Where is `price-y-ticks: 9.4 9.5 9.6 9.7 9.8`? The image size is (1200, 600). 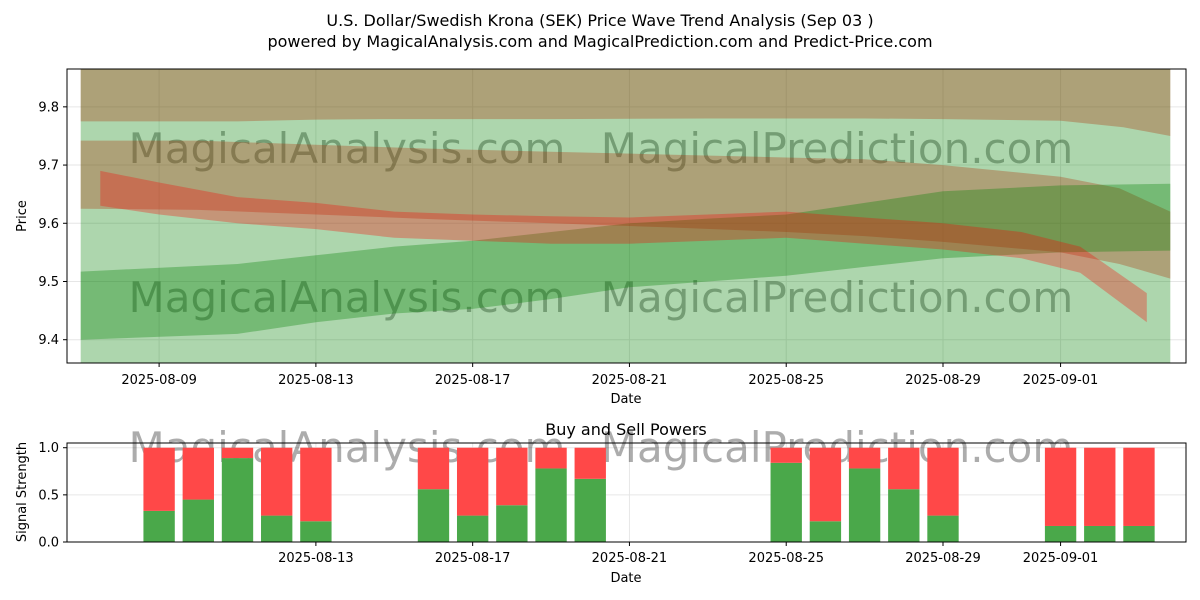
price-y-ticks: 9.4 9.5 9.6 9.7 9.8 is located at coordinates (52, 224).